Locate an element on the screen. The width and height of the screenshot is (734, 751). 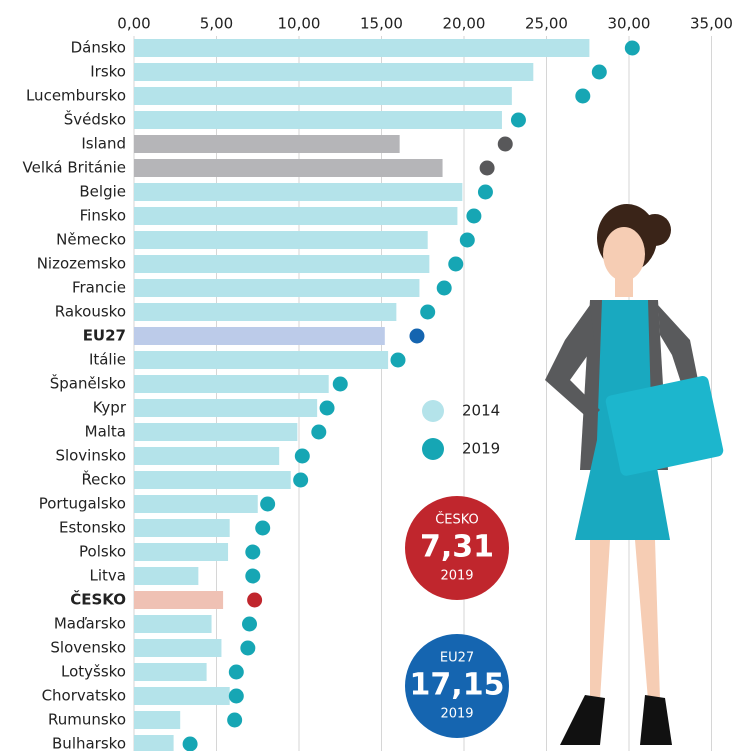
y-tick-label: Portugalsko is located at coordinates (82, 504).